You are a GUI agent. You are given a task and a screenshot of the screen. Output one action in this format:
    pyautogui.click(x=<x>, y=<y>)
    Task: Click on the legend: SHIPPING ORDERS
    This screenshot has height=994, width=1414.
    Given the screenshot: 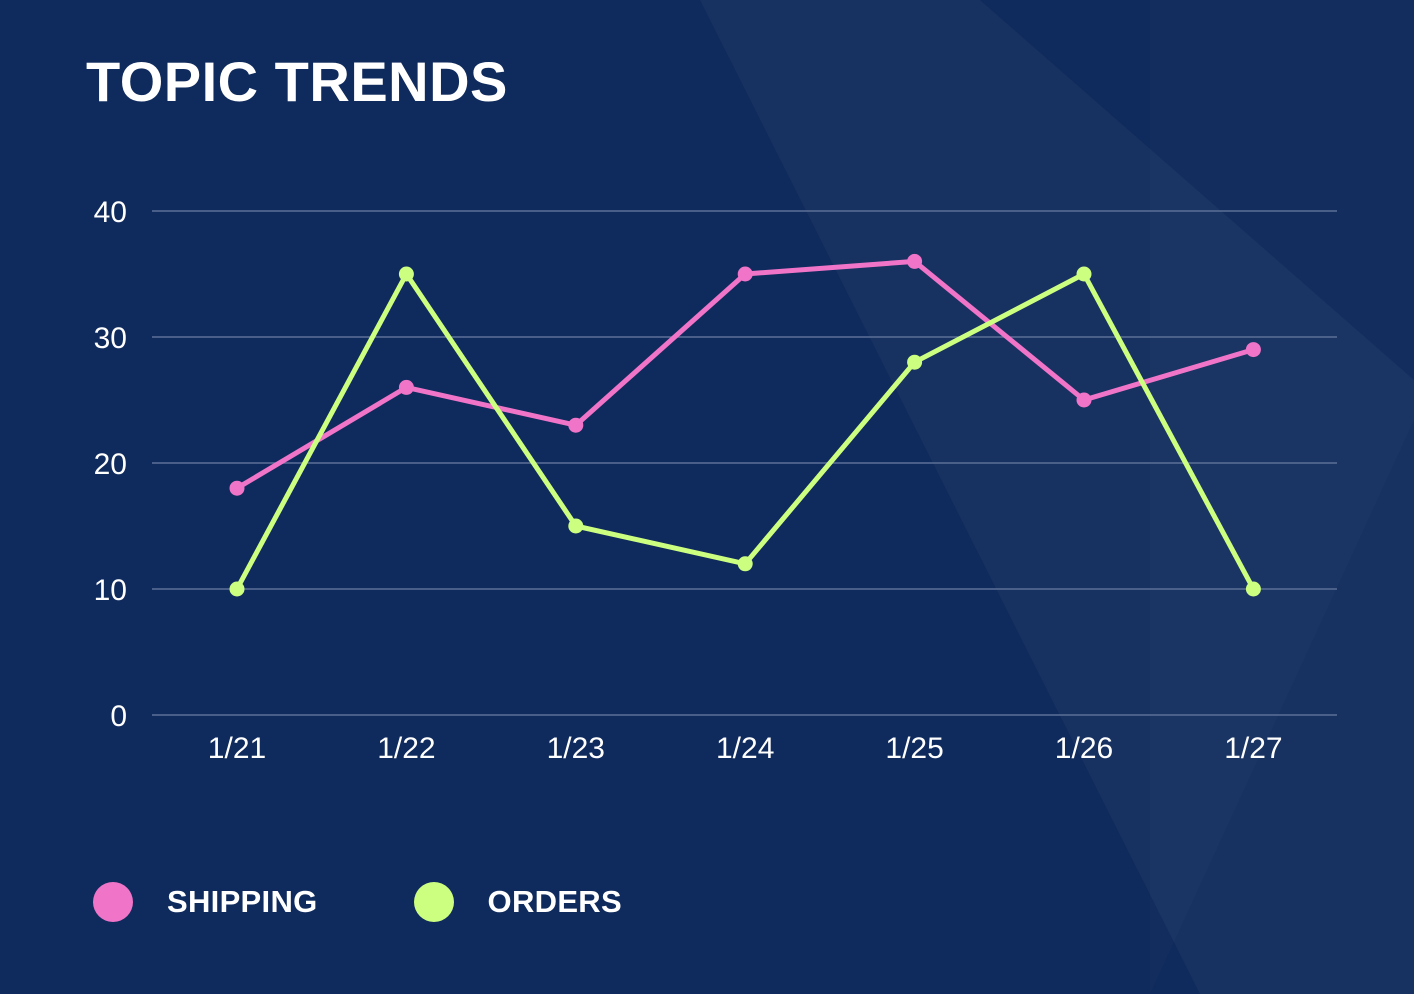 What is the action you would take?
    pyautogui.click(x=405, y=902)
    